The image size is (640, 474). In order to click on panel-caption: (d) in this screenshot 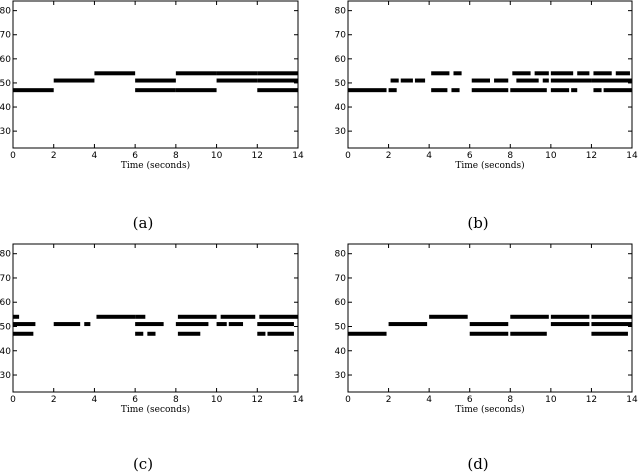, I will do `click(477, 464)`.